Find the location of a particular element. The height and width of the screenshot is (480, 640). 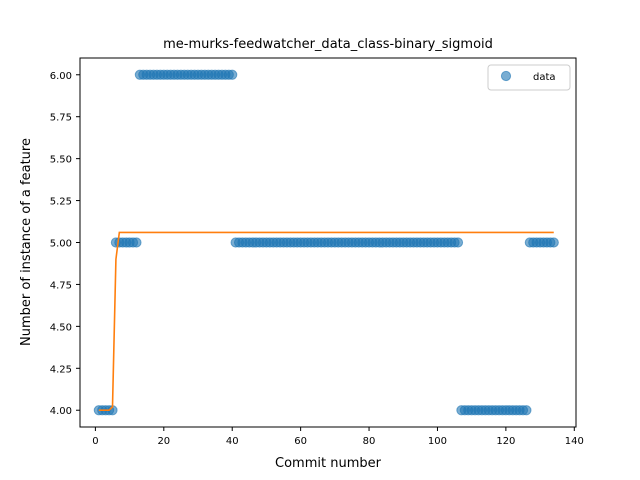

y-tick-label: 4.00 is located at coordinates (61, 411).